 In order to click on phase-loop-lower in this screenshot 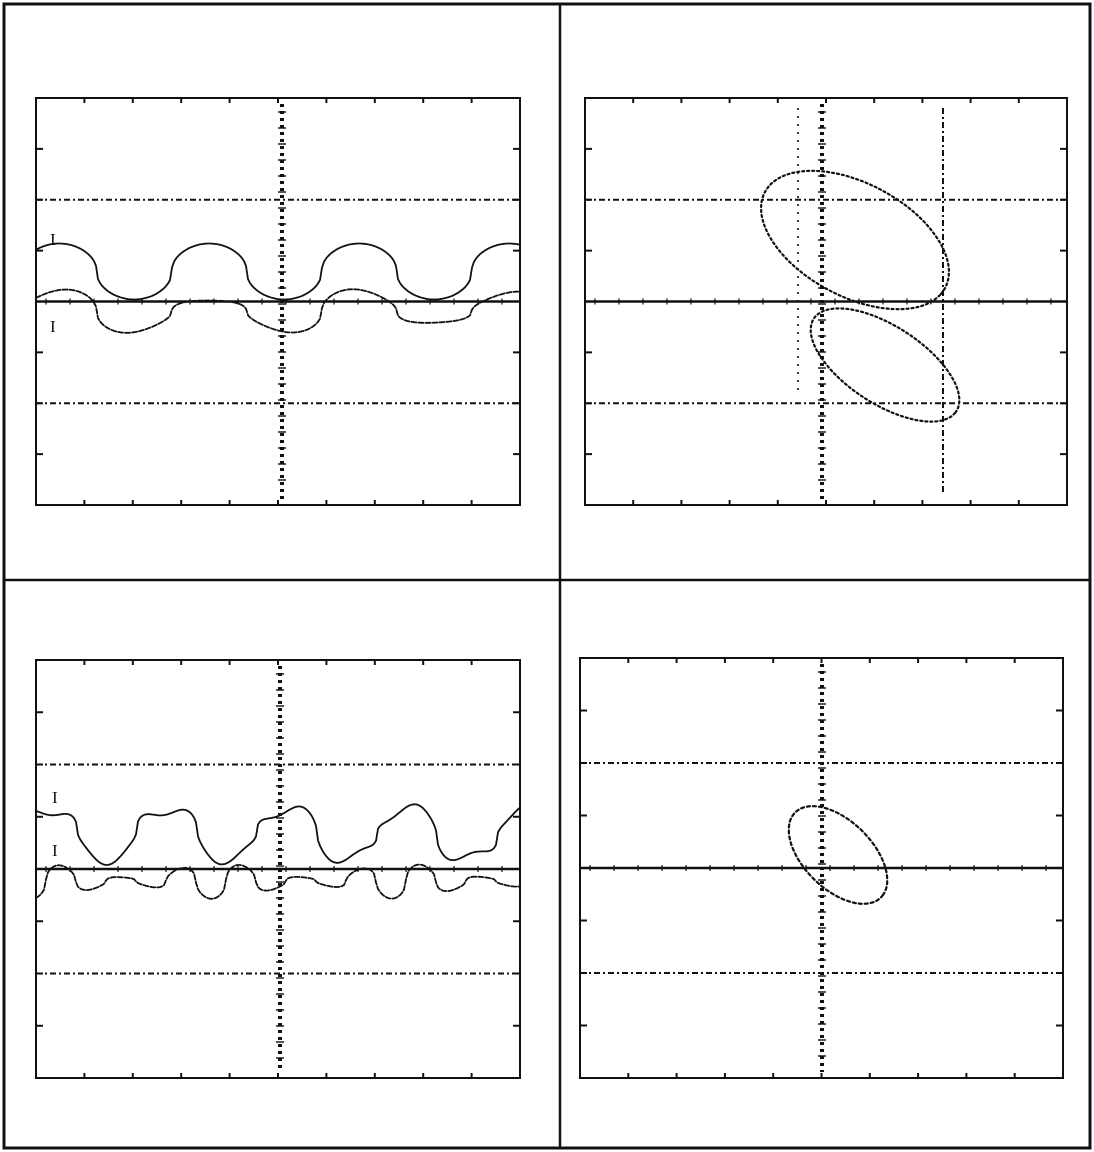, I will do `click(885, 365)`.